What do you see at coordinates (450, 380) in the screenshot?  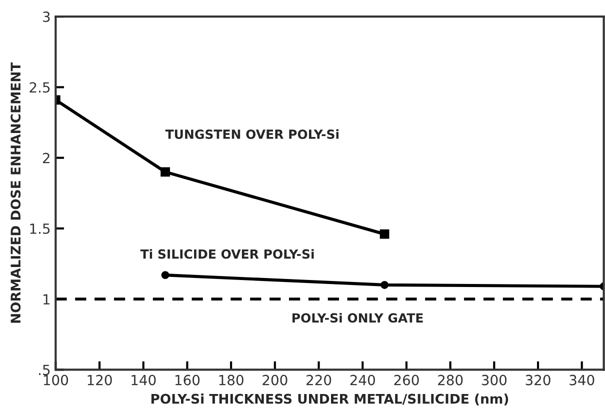 I see `x-tick-label: 280` at bounding box center [450, 380].